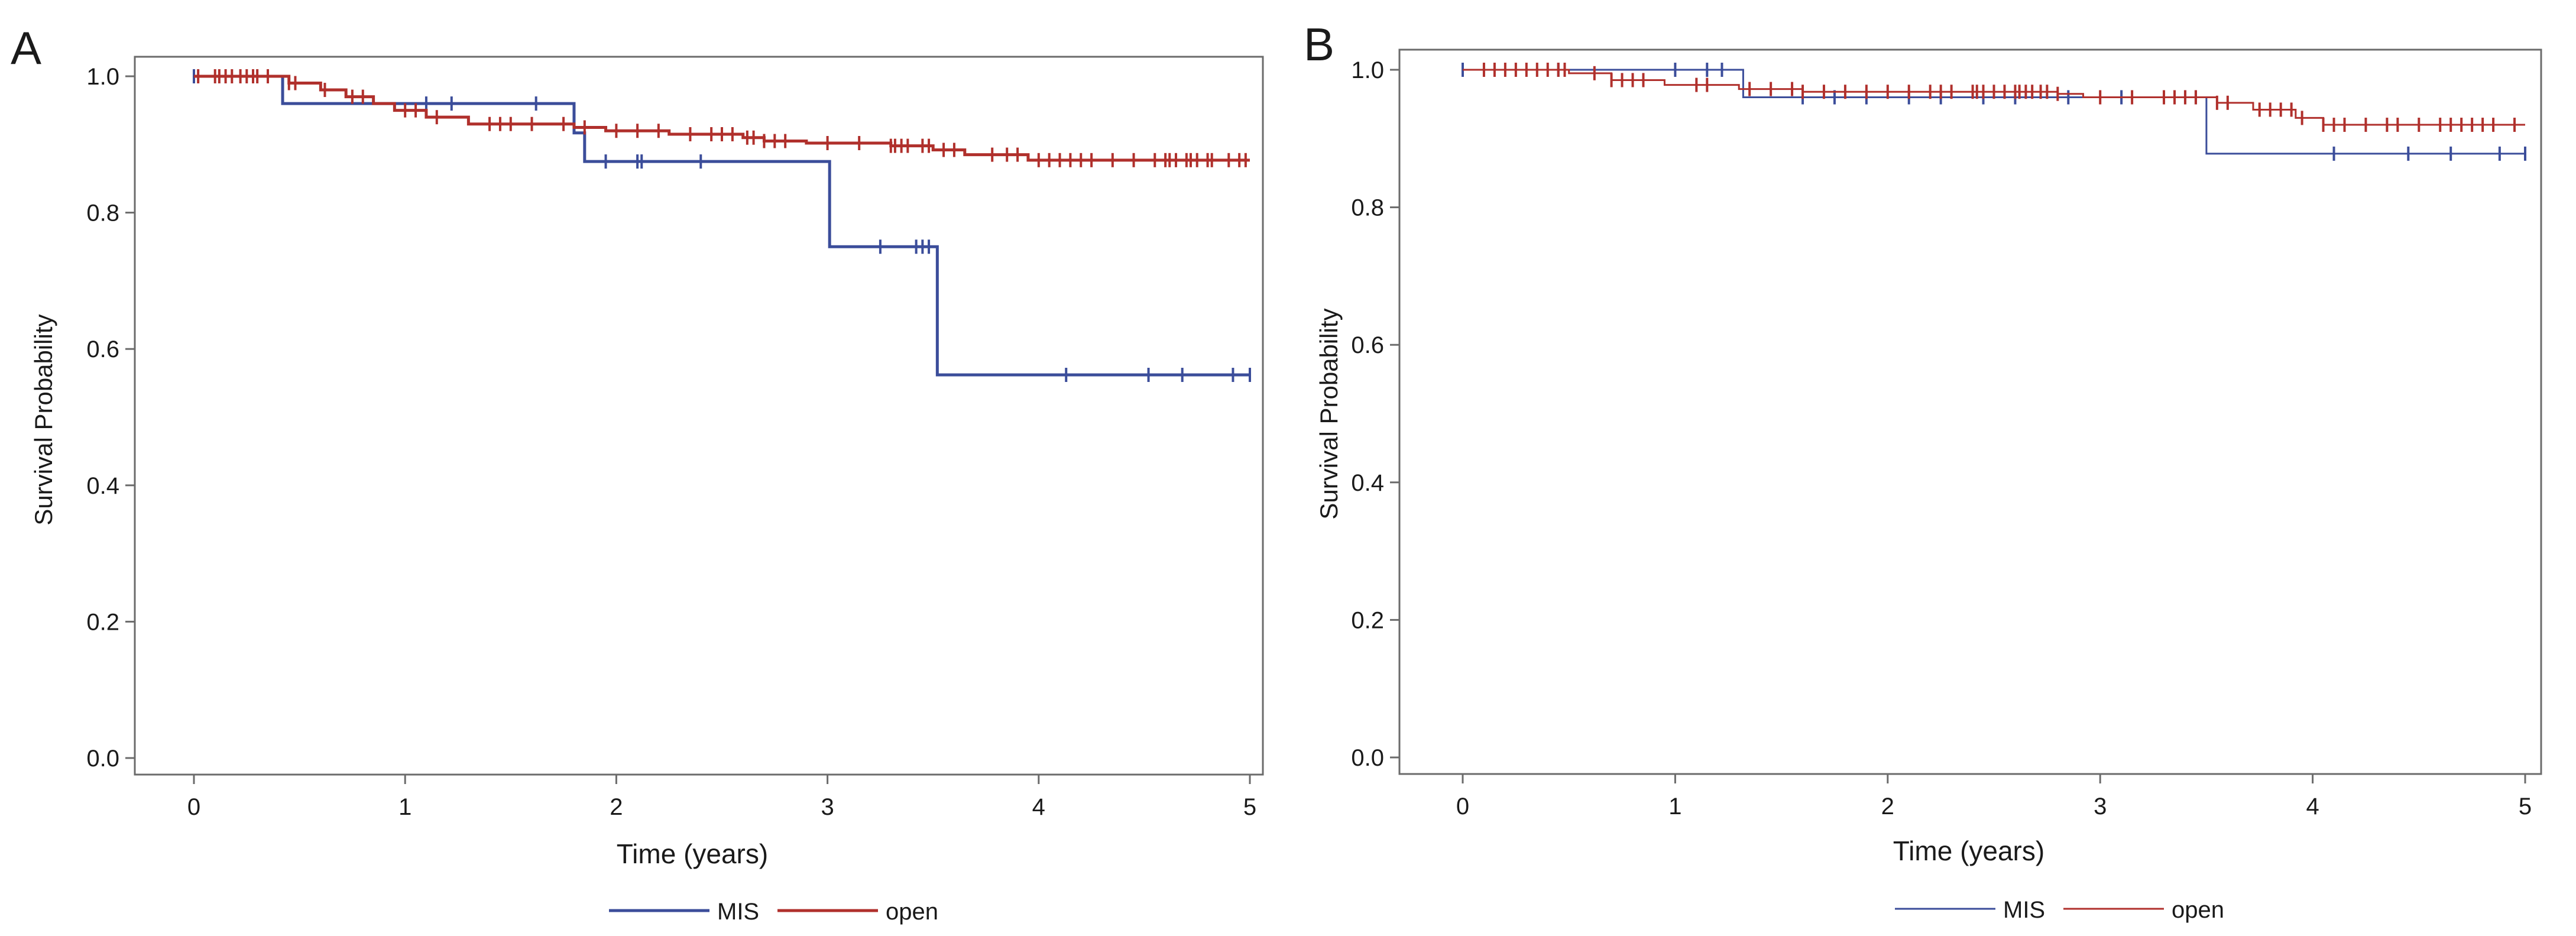  What do you see at coordinates (2059, 910) in the screenshot?
I see `panel-b-legend: MIS open` at bounding box center [2059, 910].